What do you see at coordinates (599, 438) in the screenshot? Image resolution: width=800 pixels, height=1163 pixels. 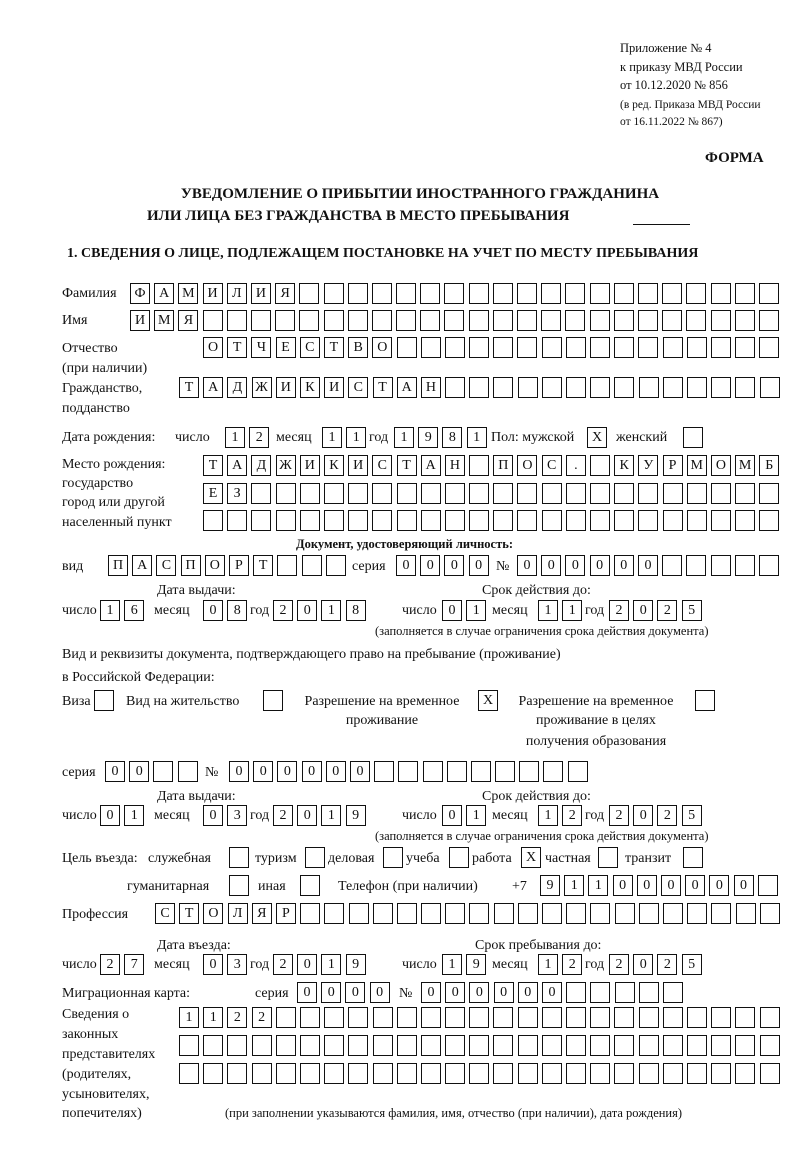 I see `sex-male-checkbox: X` at bounding box center [599, 438].